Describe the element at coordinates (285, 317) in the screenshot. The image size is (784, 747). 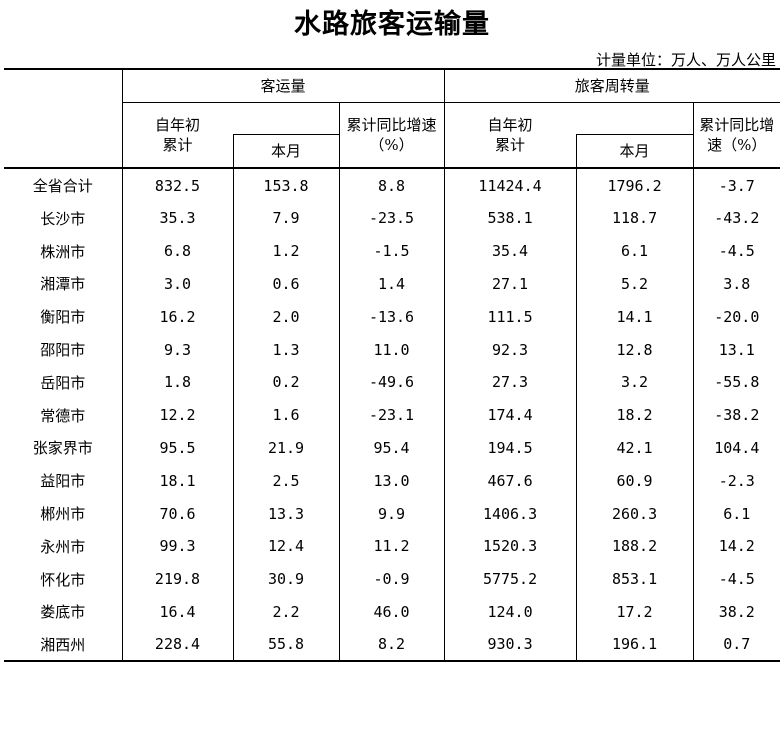
I see `value-cell: 2.0` at that location.